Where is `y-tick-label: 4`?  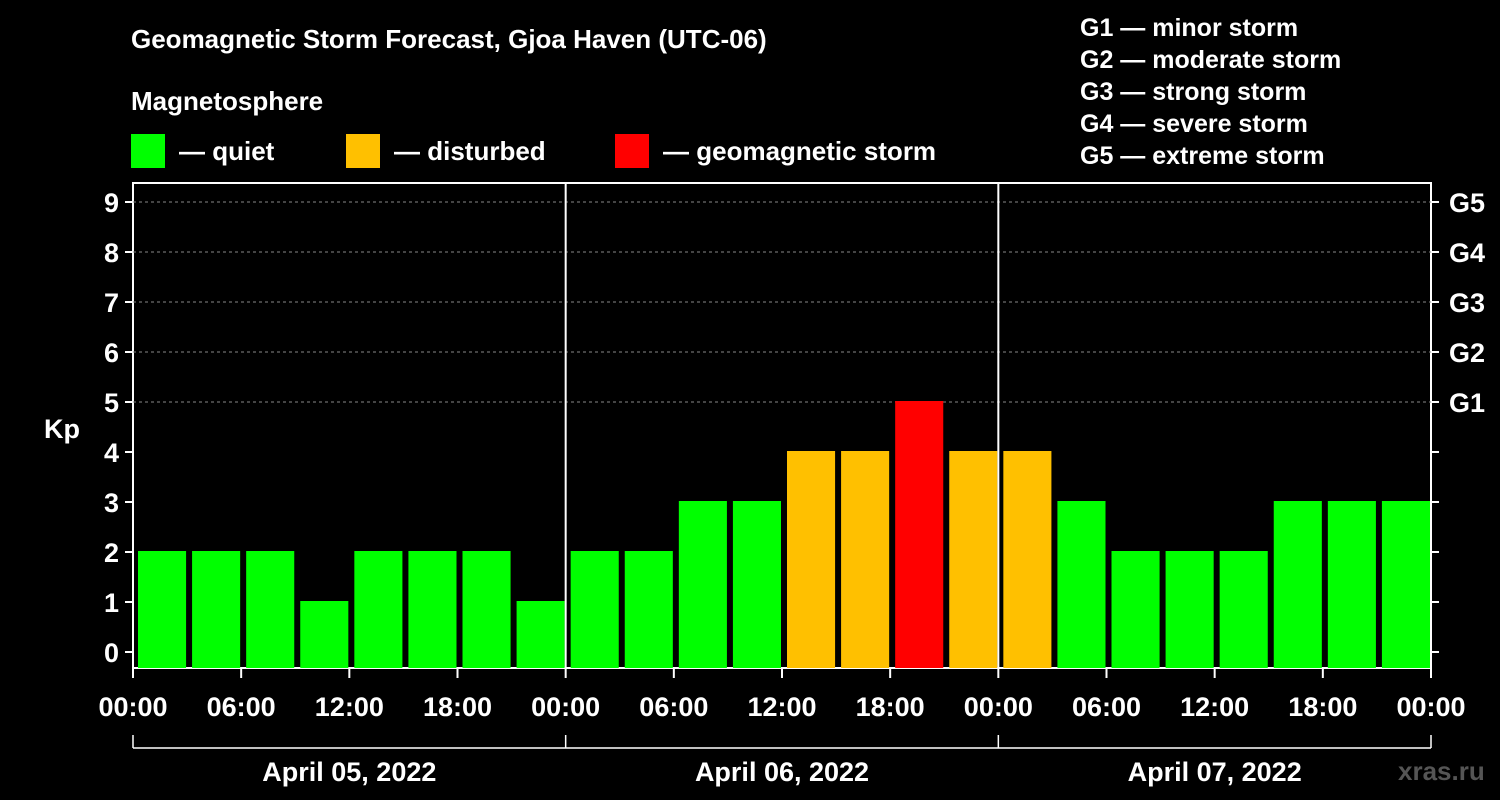
y-tick-label: 4 is located at coordinates (111, 453).